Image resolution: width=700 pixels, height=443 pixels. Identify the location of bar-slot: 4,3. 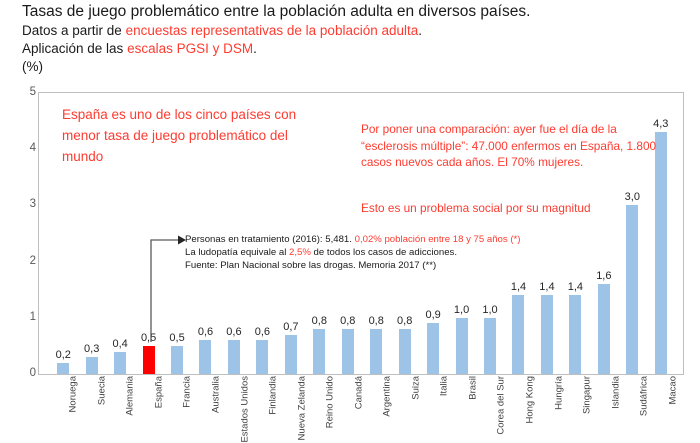
(661, 233).